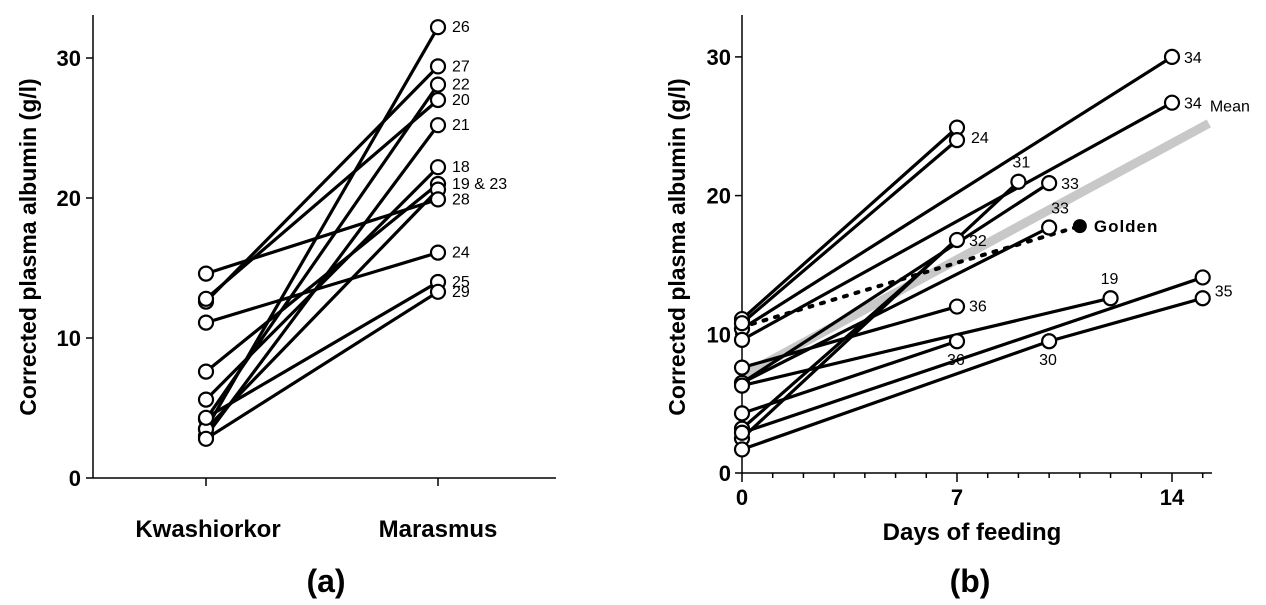  Describe the element at coordinates (719, 334) in the screenshot. I see `y-tick-label-b: 10` at that location.